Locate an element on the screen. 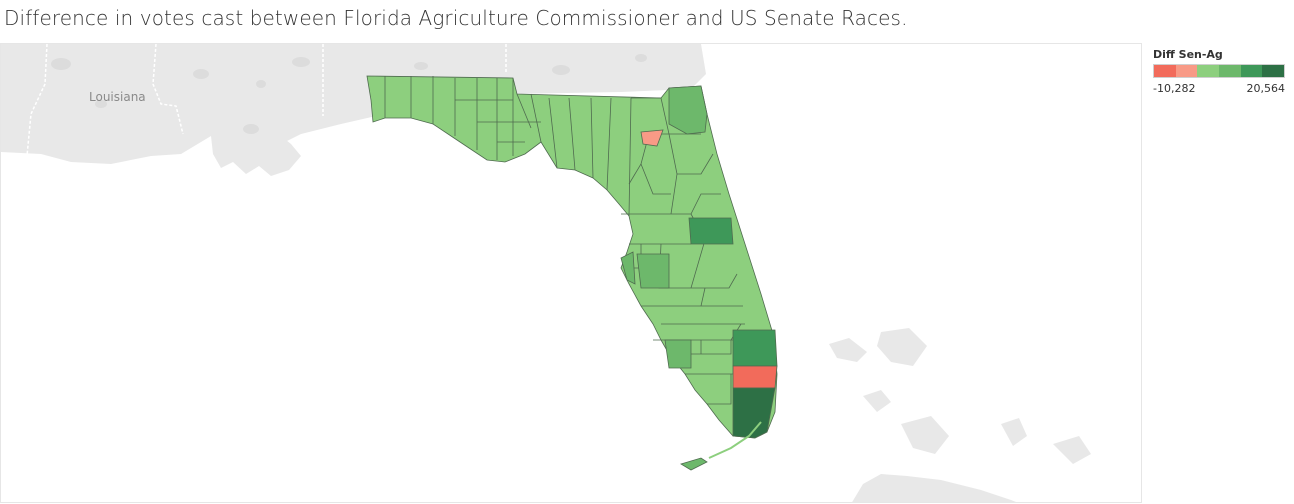 The image size is (1294, 504). legend-labels: -10,282 20,564 is located at coordinates (1219, 88).